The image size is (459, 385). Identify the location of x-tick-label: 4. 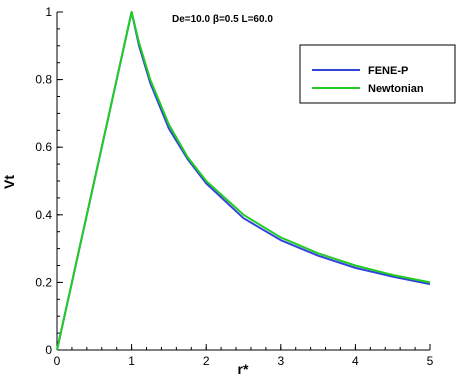
(355, 361).